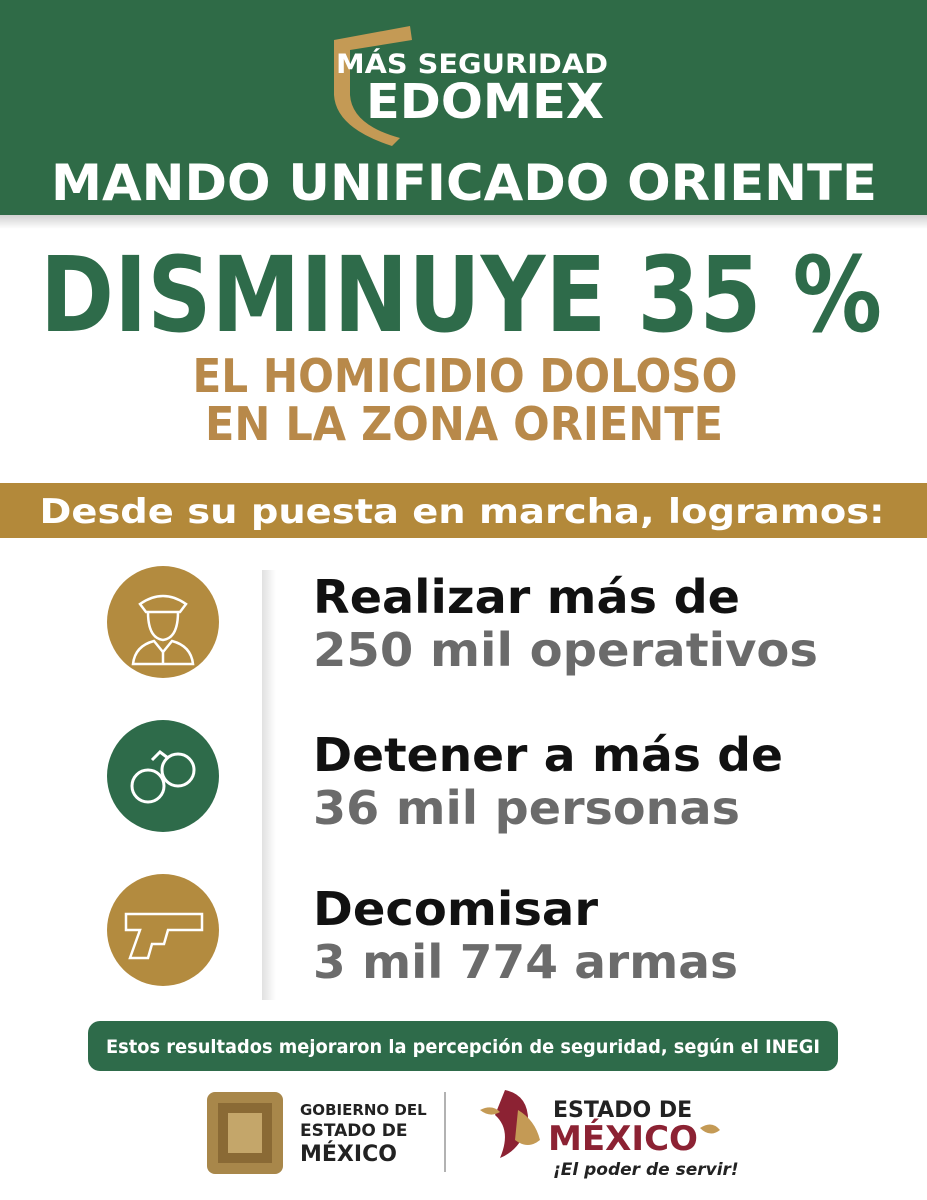  What do you see at coordinates (548, 755) in the screenshot?
I see `achievement-action: Detener a más de` at bounding box center [548, 755].